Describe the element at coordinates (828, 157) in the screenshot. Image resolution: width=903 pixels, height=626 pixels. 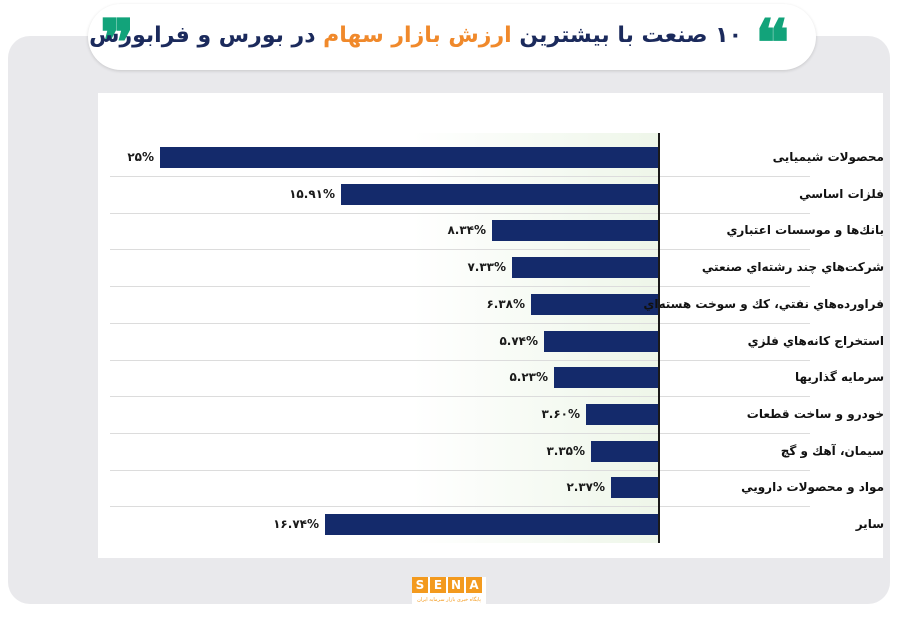
I see `category-label: محصولات شیمیایی` at that location.